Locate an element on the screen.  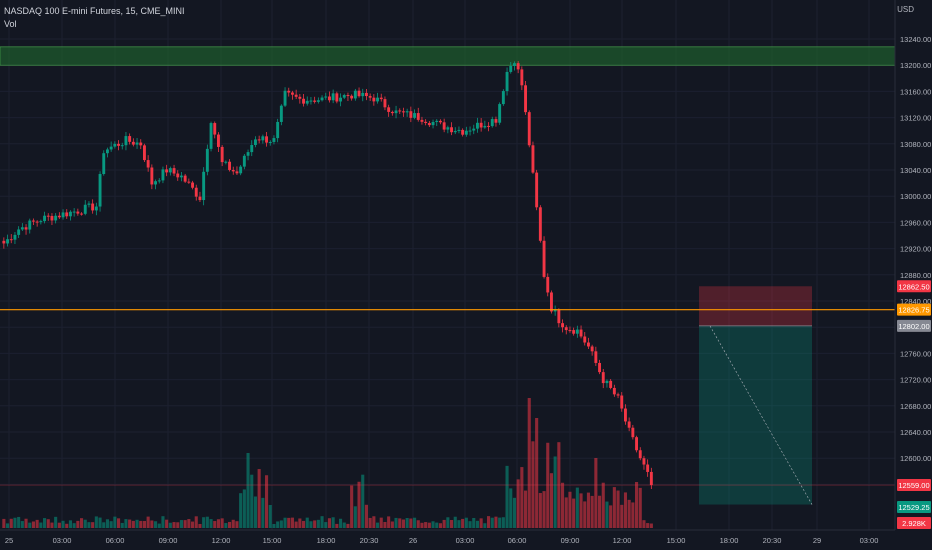
volume-indicator-label: Vol is located at coordinates (10, 24).